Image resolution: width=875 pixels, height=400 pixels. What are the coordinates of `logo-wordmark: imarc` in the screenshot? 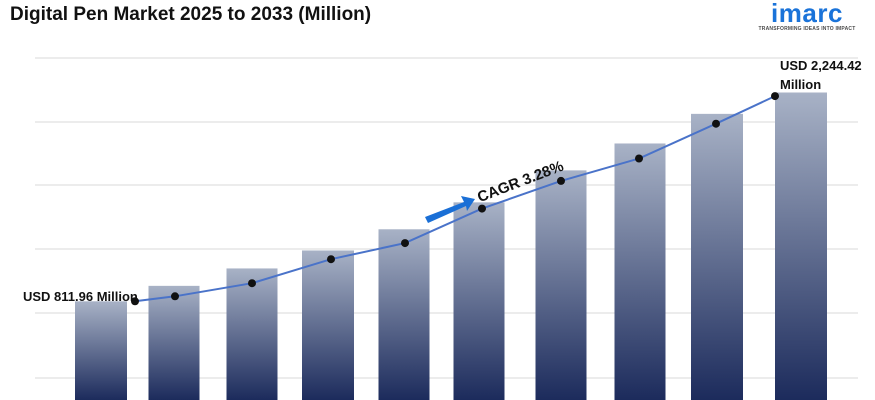 It's located at (807, 14).